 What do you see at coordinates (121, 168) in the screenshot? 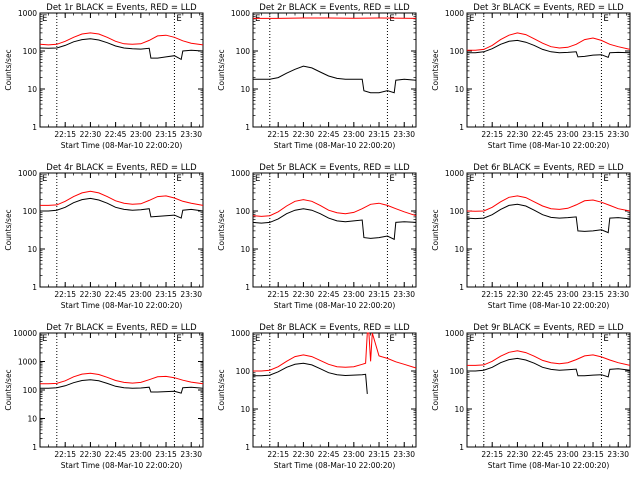
I see `chart-title: Det 4r BLACK = Events, RED = LLD` at bounding box center [121, 168].